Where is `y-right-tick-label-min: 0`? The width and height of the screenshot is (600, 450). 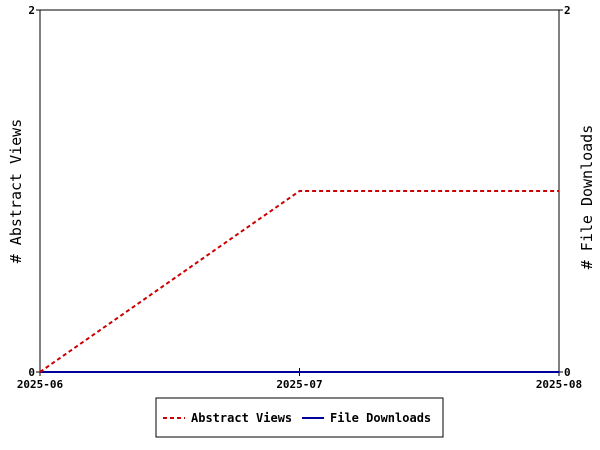
y-right-tick-label-min: 0 is located at coordinates (567, 372).